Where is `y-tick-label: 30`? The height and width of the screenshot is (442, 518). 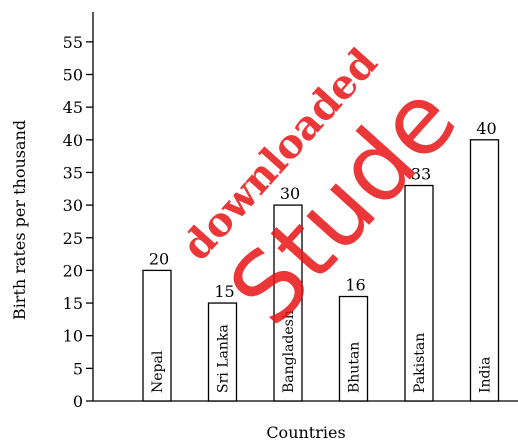 y-tick-label: 30 is located at coordinates (73, 205).